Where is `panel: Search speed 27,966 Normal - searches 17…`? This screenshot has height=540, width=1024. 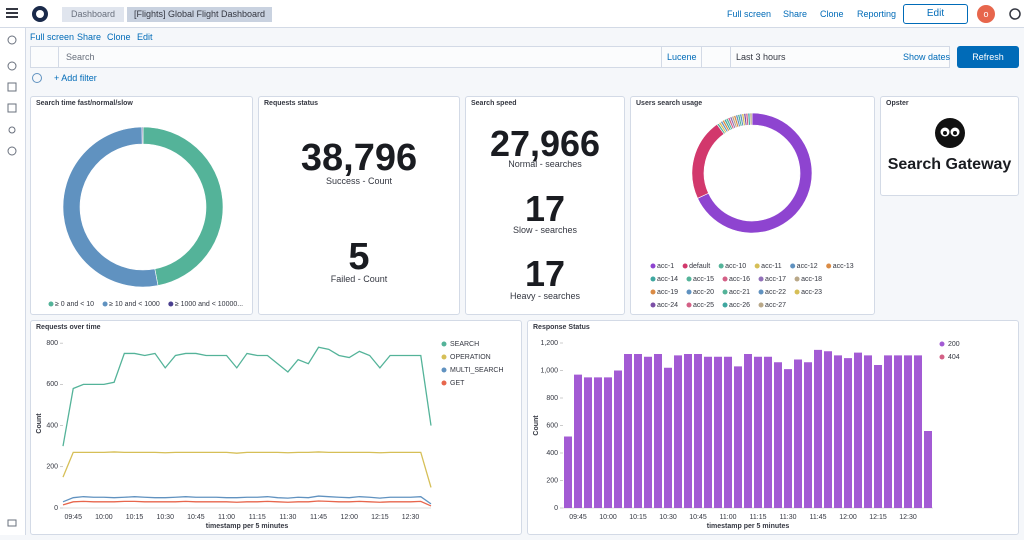
panel: Search speed 27,966 Normal - searches 17… is located at coordinates (545, 205).